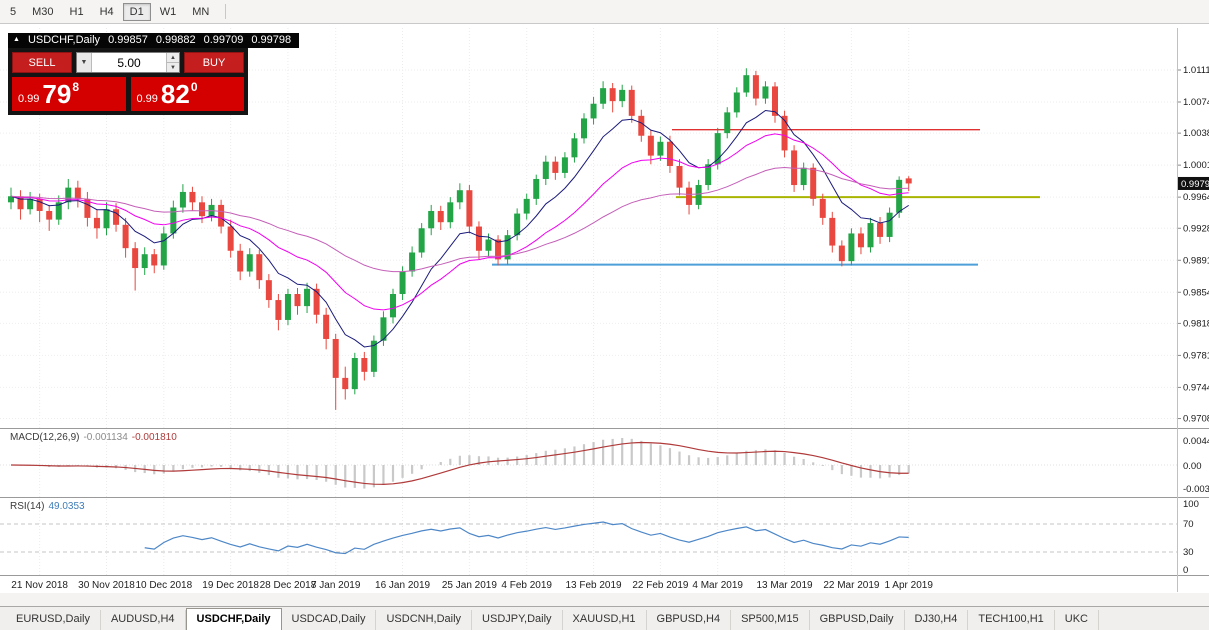  I want to click on one-click-trade-panel: SELL ▼ 5.00 ▲ ▼ BUY 0.99 79 8 0.99 82 0, so click(128, 81).